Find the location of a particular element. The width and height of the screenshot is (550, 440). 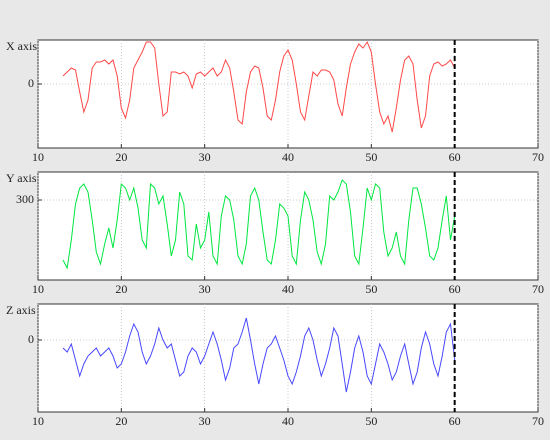

y-axis-label: Y axis is located at coordinates (21, 178).